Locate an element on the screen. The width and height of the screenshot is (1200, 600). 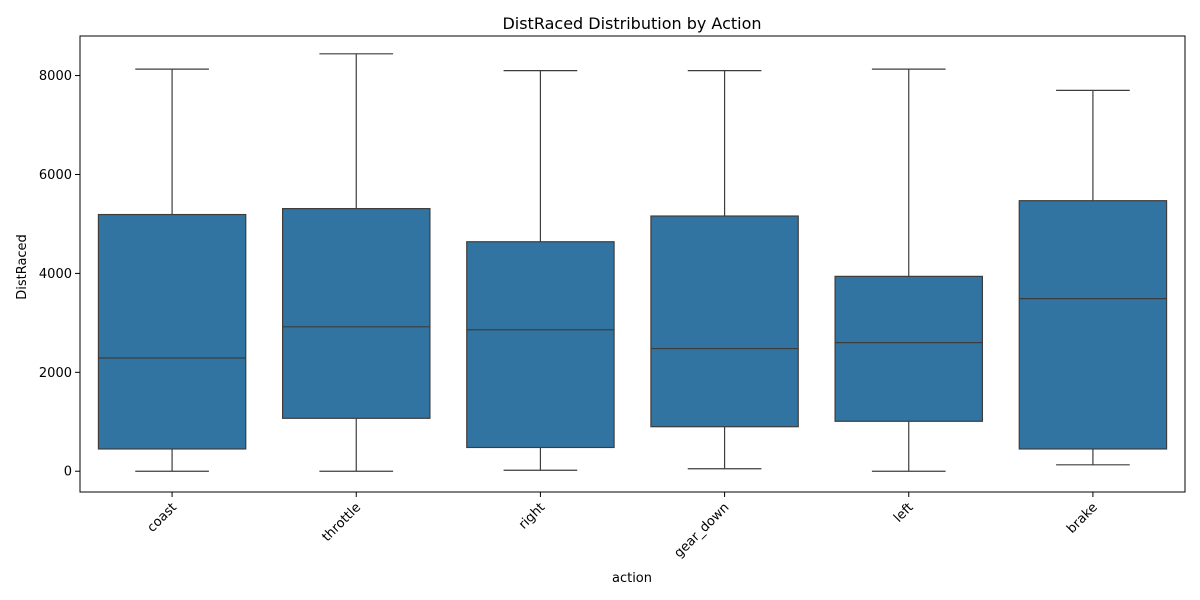
y-tick-label: 2000 is located at coordinates (55, 373).